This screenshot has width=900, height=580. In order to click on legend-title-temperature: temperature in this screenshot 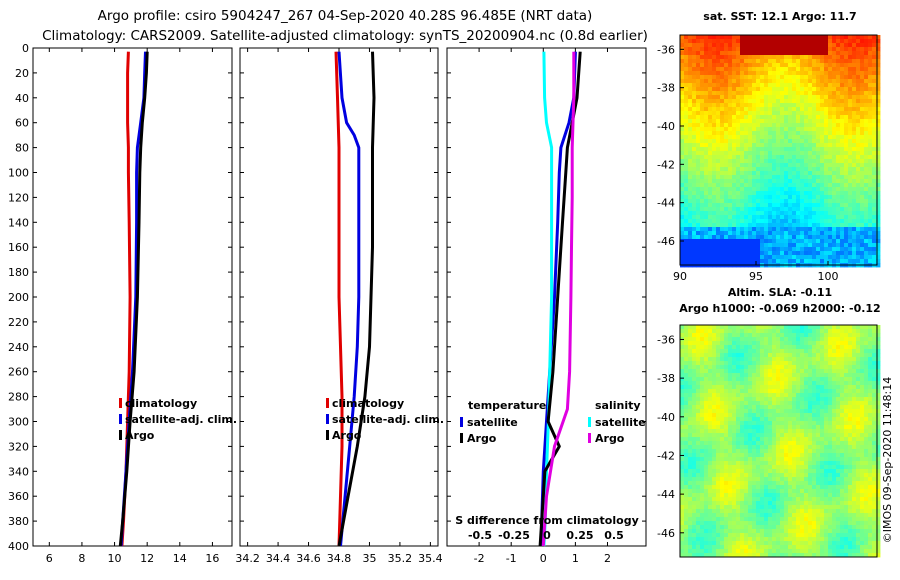, I will do `click(507, 405)`.